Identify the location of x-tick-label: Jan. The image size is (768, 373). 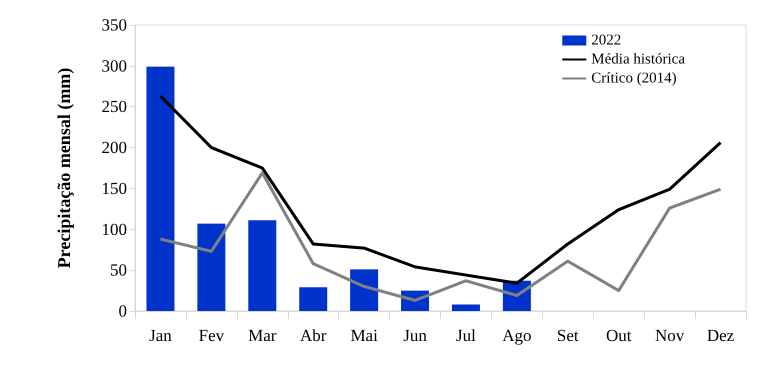
(160, 335).